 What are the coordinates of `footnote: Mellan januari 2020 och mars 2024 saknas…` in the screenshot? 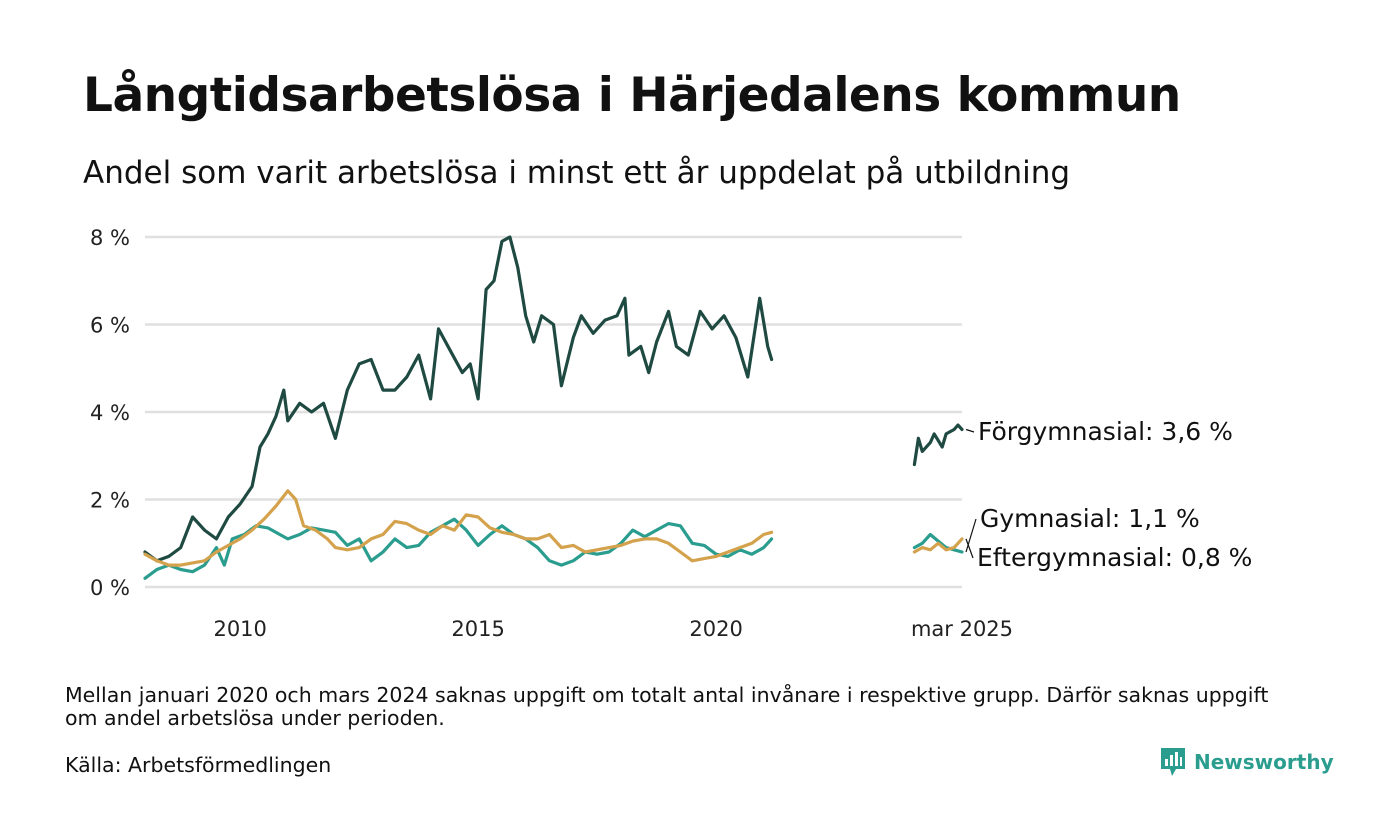 It's located at (667, 706).